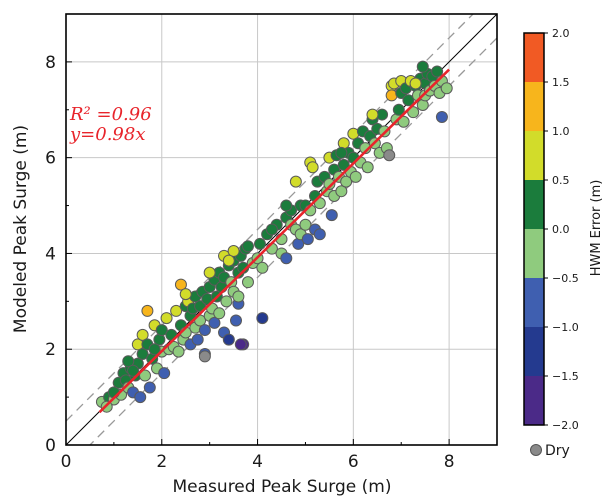 This screenshot has height=503, width=611. What do you see at coordinates (551, 229) in the screenshot?
I see `colorbar: 2.0 1.5 1.0 0.5 0.0 −0.5 −1.0 −1.5 −2.0` at bounding box center [551, 229].